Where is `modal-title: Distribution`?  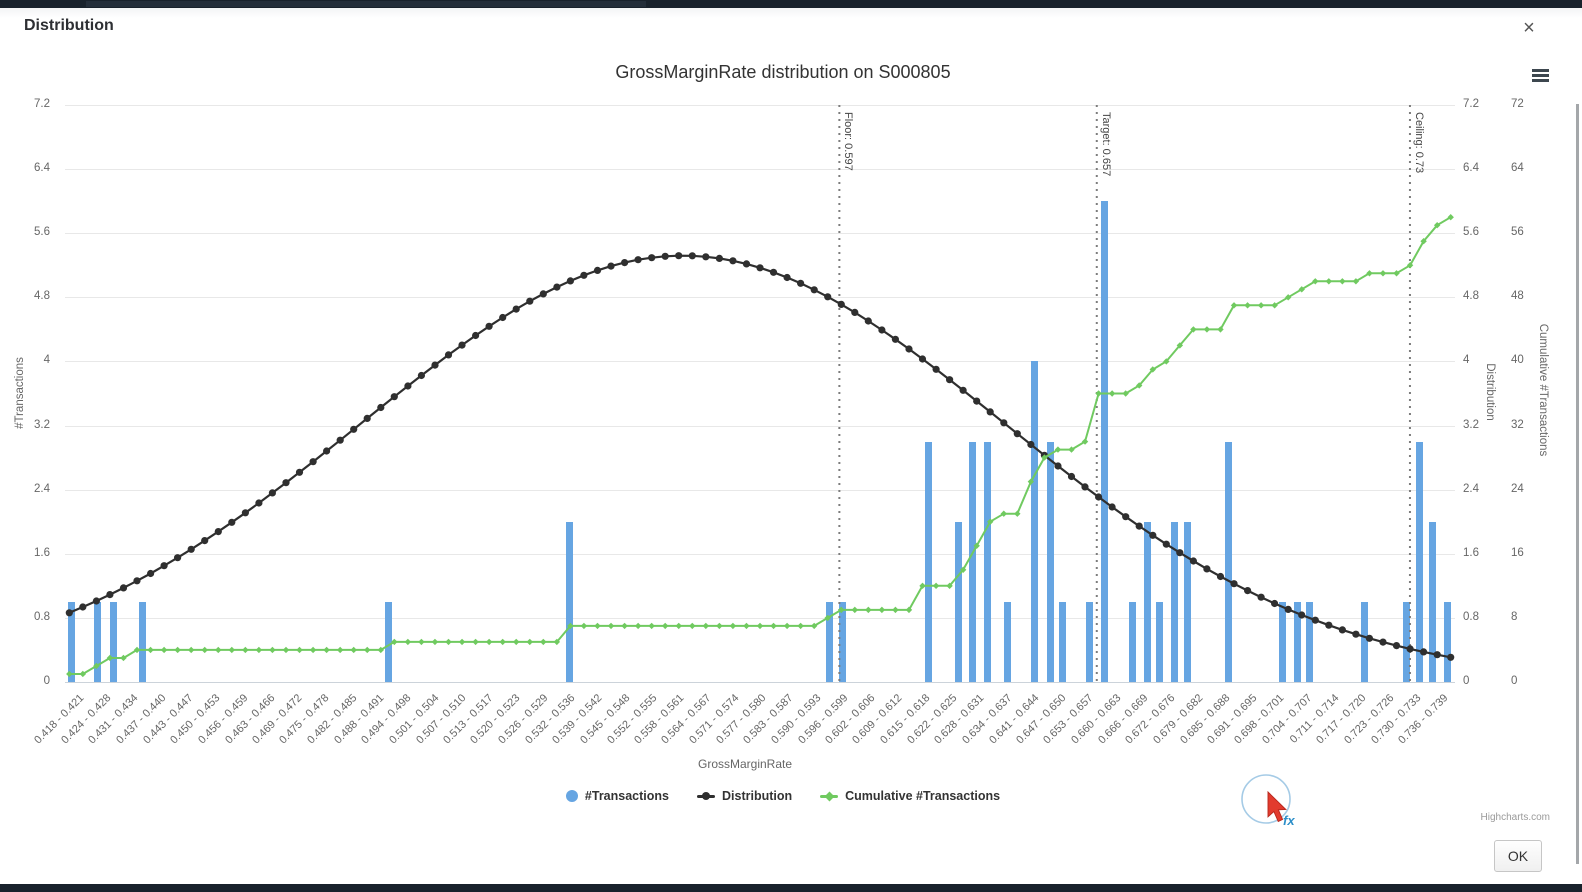 modal-title: Distribution is located at coordinates (69, 25).